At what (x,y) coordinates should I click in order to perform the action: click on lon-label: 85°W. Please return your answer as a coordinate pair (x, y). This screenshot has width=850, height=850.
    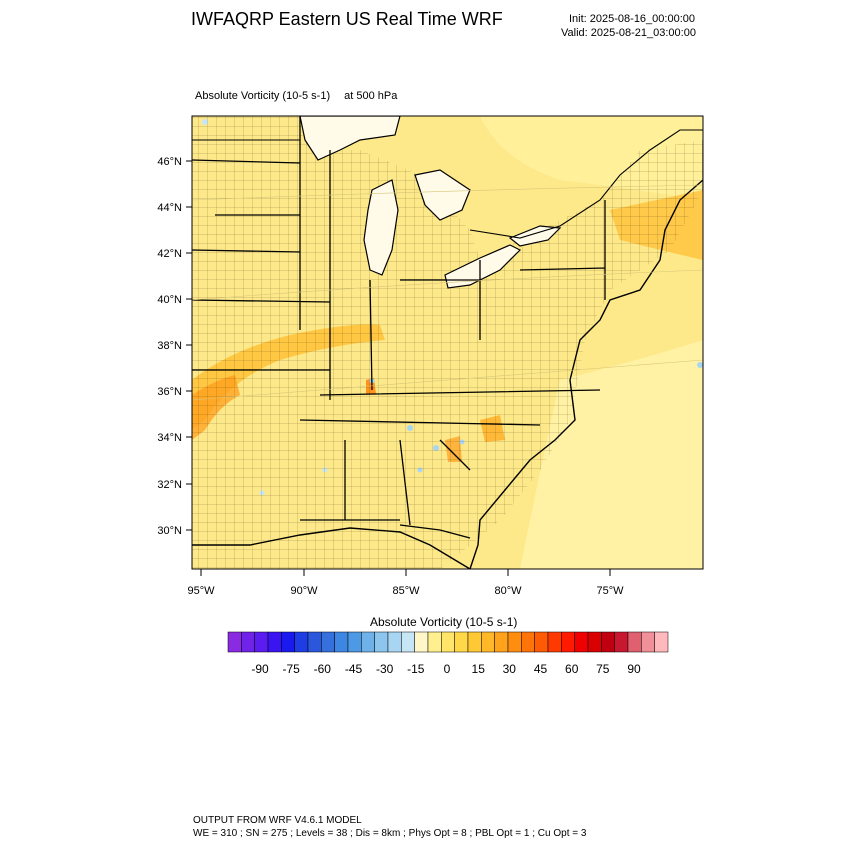
    Looking at the image, I should click on (406, 591).